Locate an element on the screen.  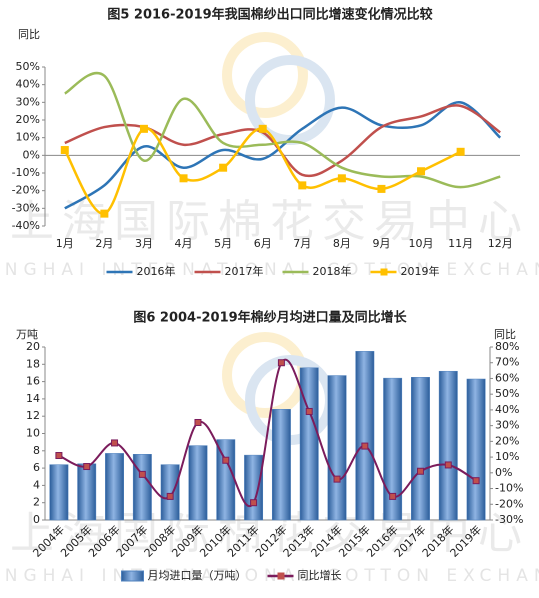
y-tick-label: 0 is located at coordinates (36, 519).